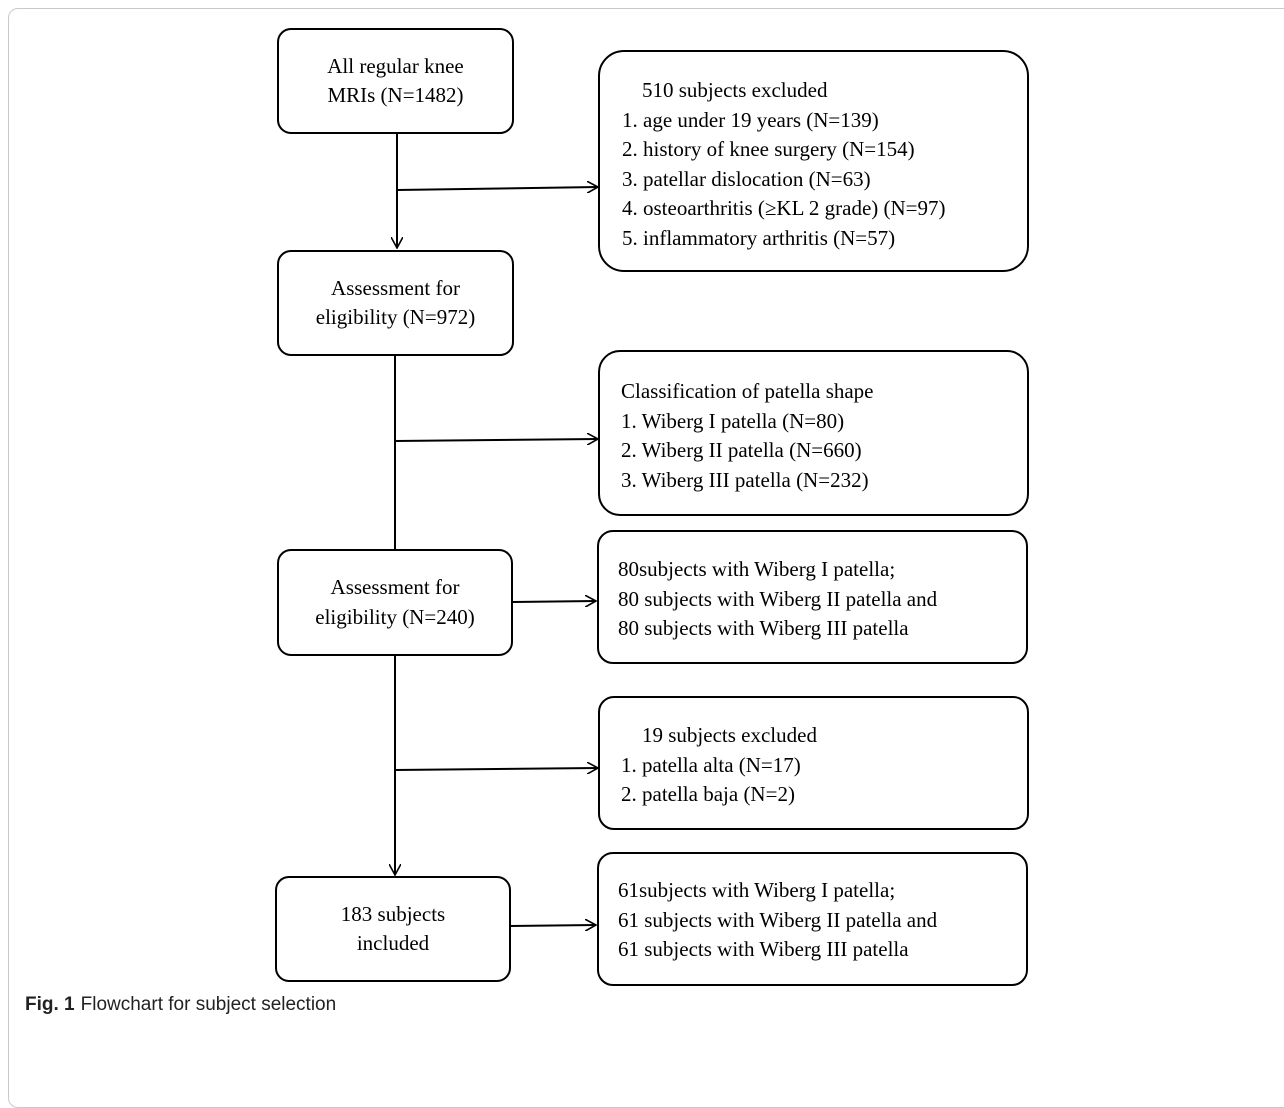 This screenshot has width=1284, height=1108. Describe the element at coordinates (763, 628) in the screenshot. I see `group-line: 80 subjects with Wiberg III patella` at that location.